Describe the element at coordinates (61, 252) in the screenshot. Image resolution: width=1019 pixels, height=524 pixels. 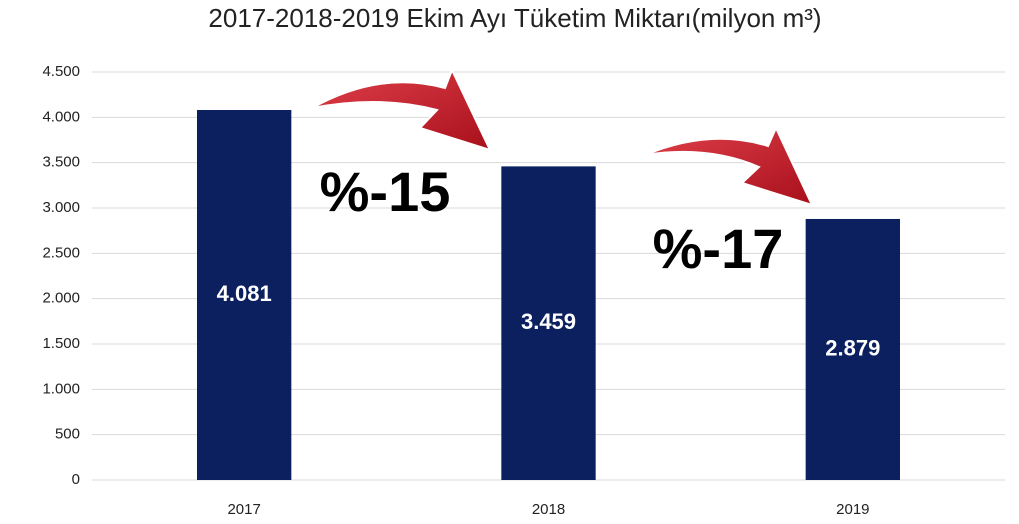
I see `y-tick-label: 2.500` at that location.